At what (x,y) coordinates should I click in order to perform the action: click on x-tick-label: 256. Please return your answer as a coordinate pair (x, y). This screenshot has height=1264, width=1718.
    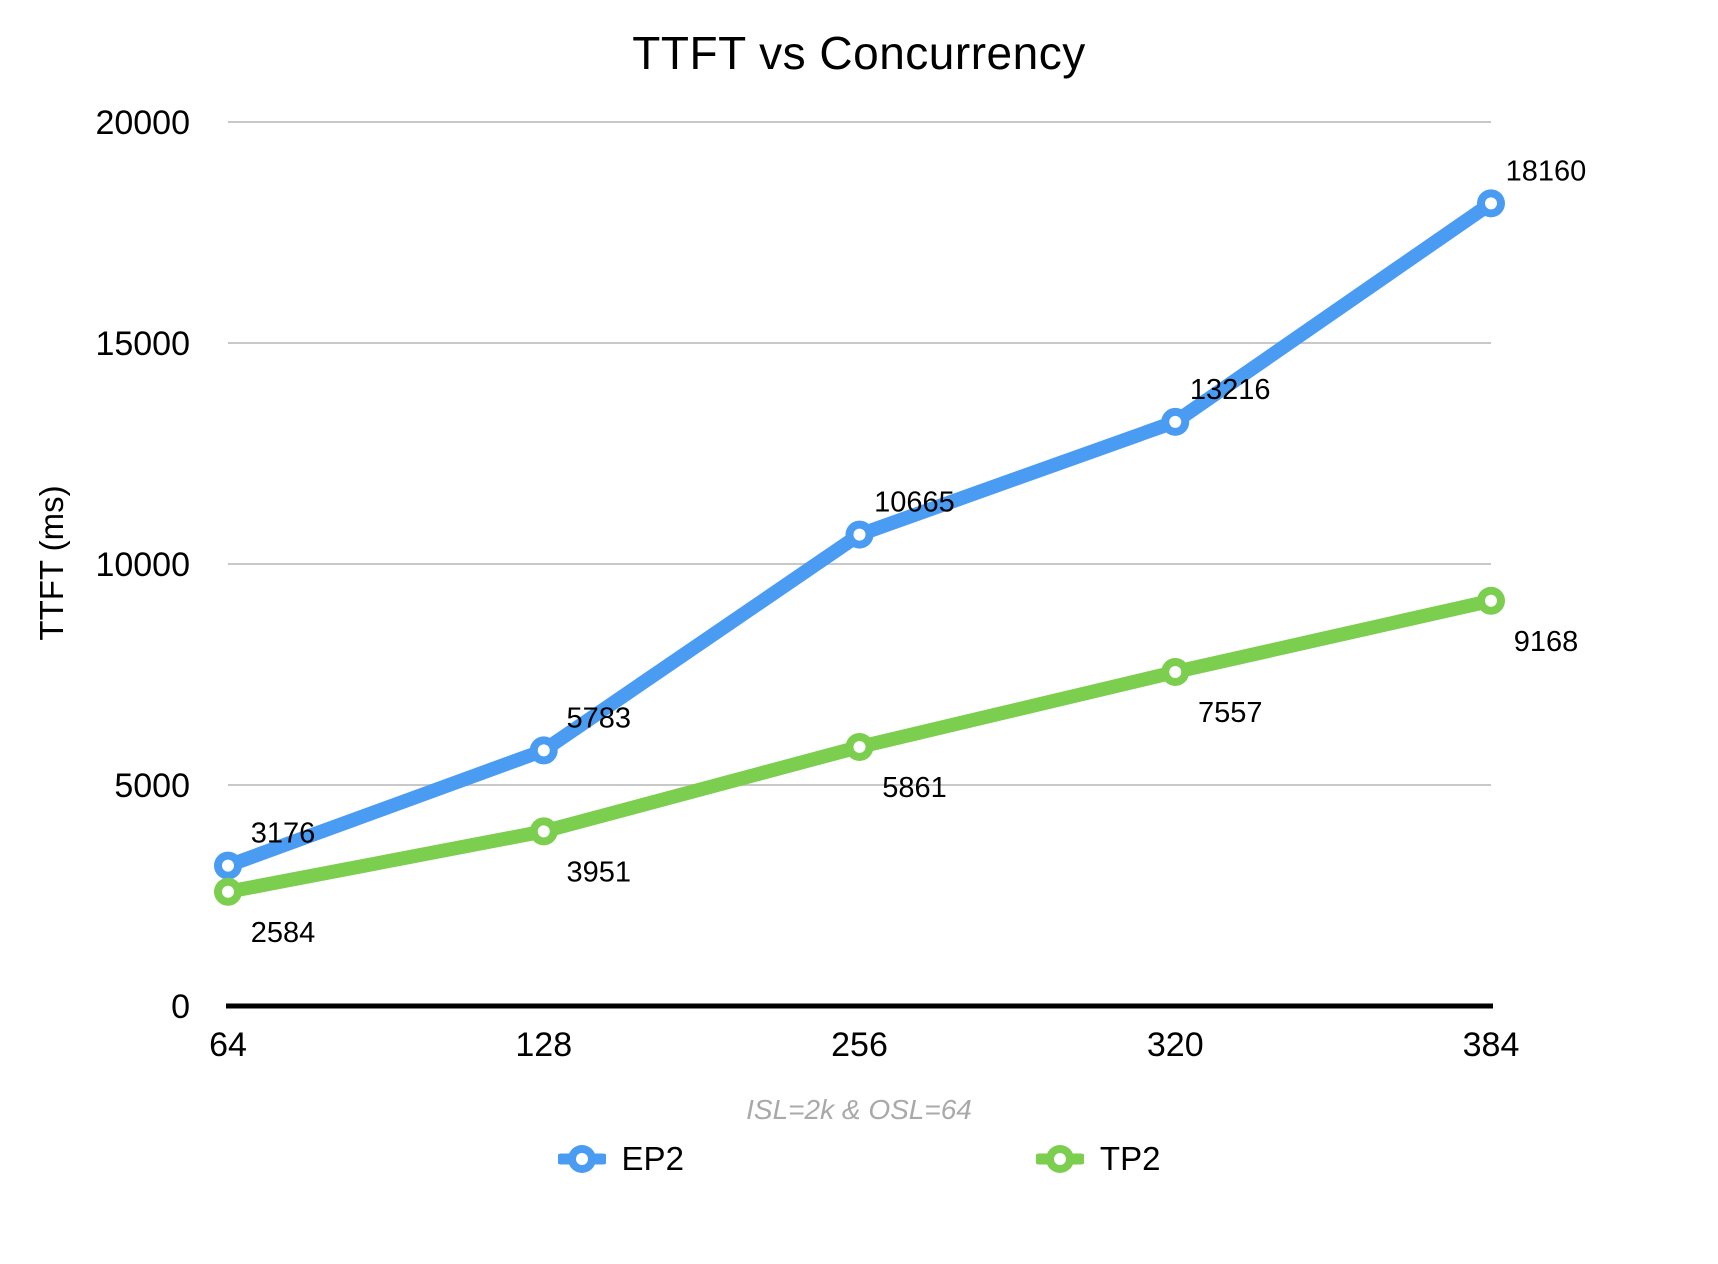
    Looking at the image, I should click on (859, 1045).